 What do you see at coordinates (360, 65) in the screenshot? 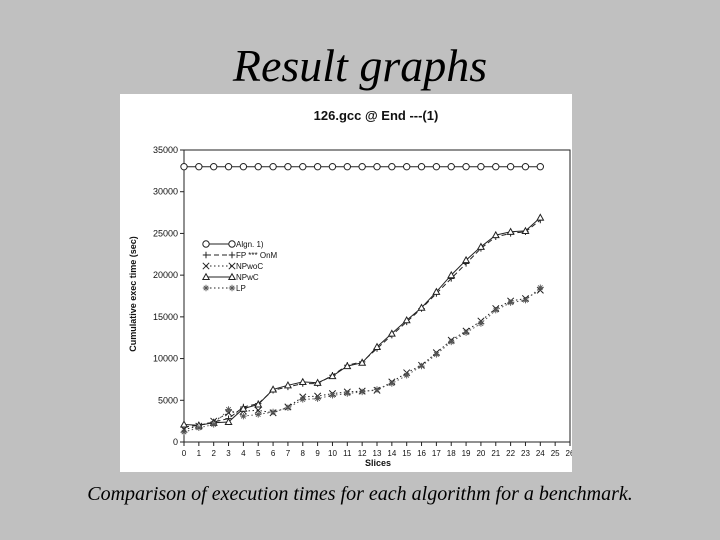
I see `slide-title: Result graphs` at bounding box center [360, 65].